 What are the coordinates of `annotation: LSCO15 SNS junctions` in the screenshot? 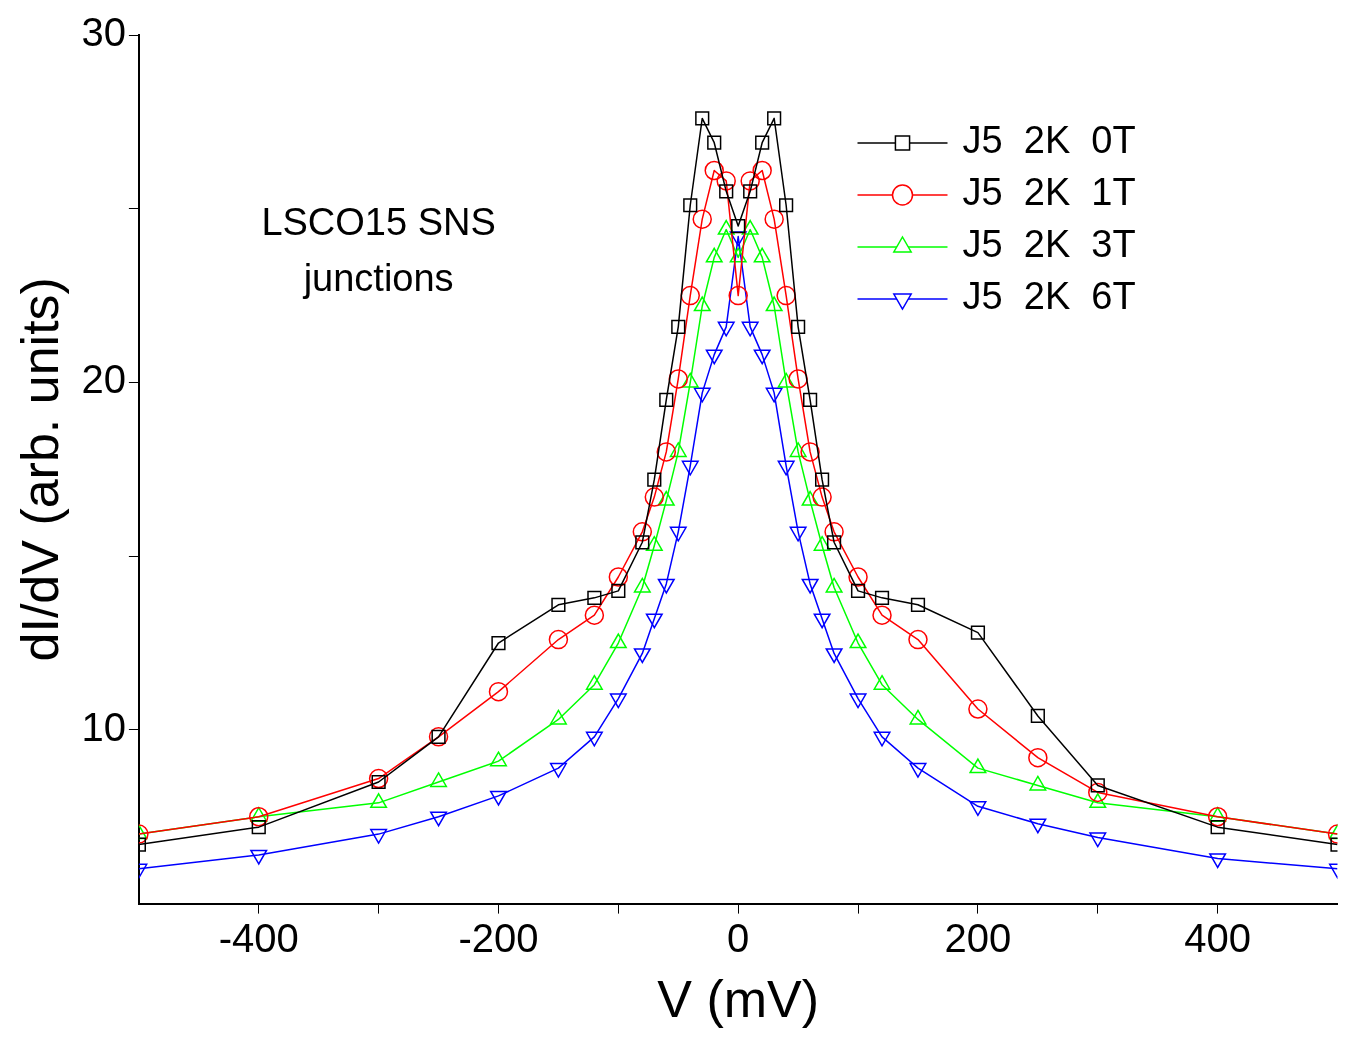 It's located at (378, 250).